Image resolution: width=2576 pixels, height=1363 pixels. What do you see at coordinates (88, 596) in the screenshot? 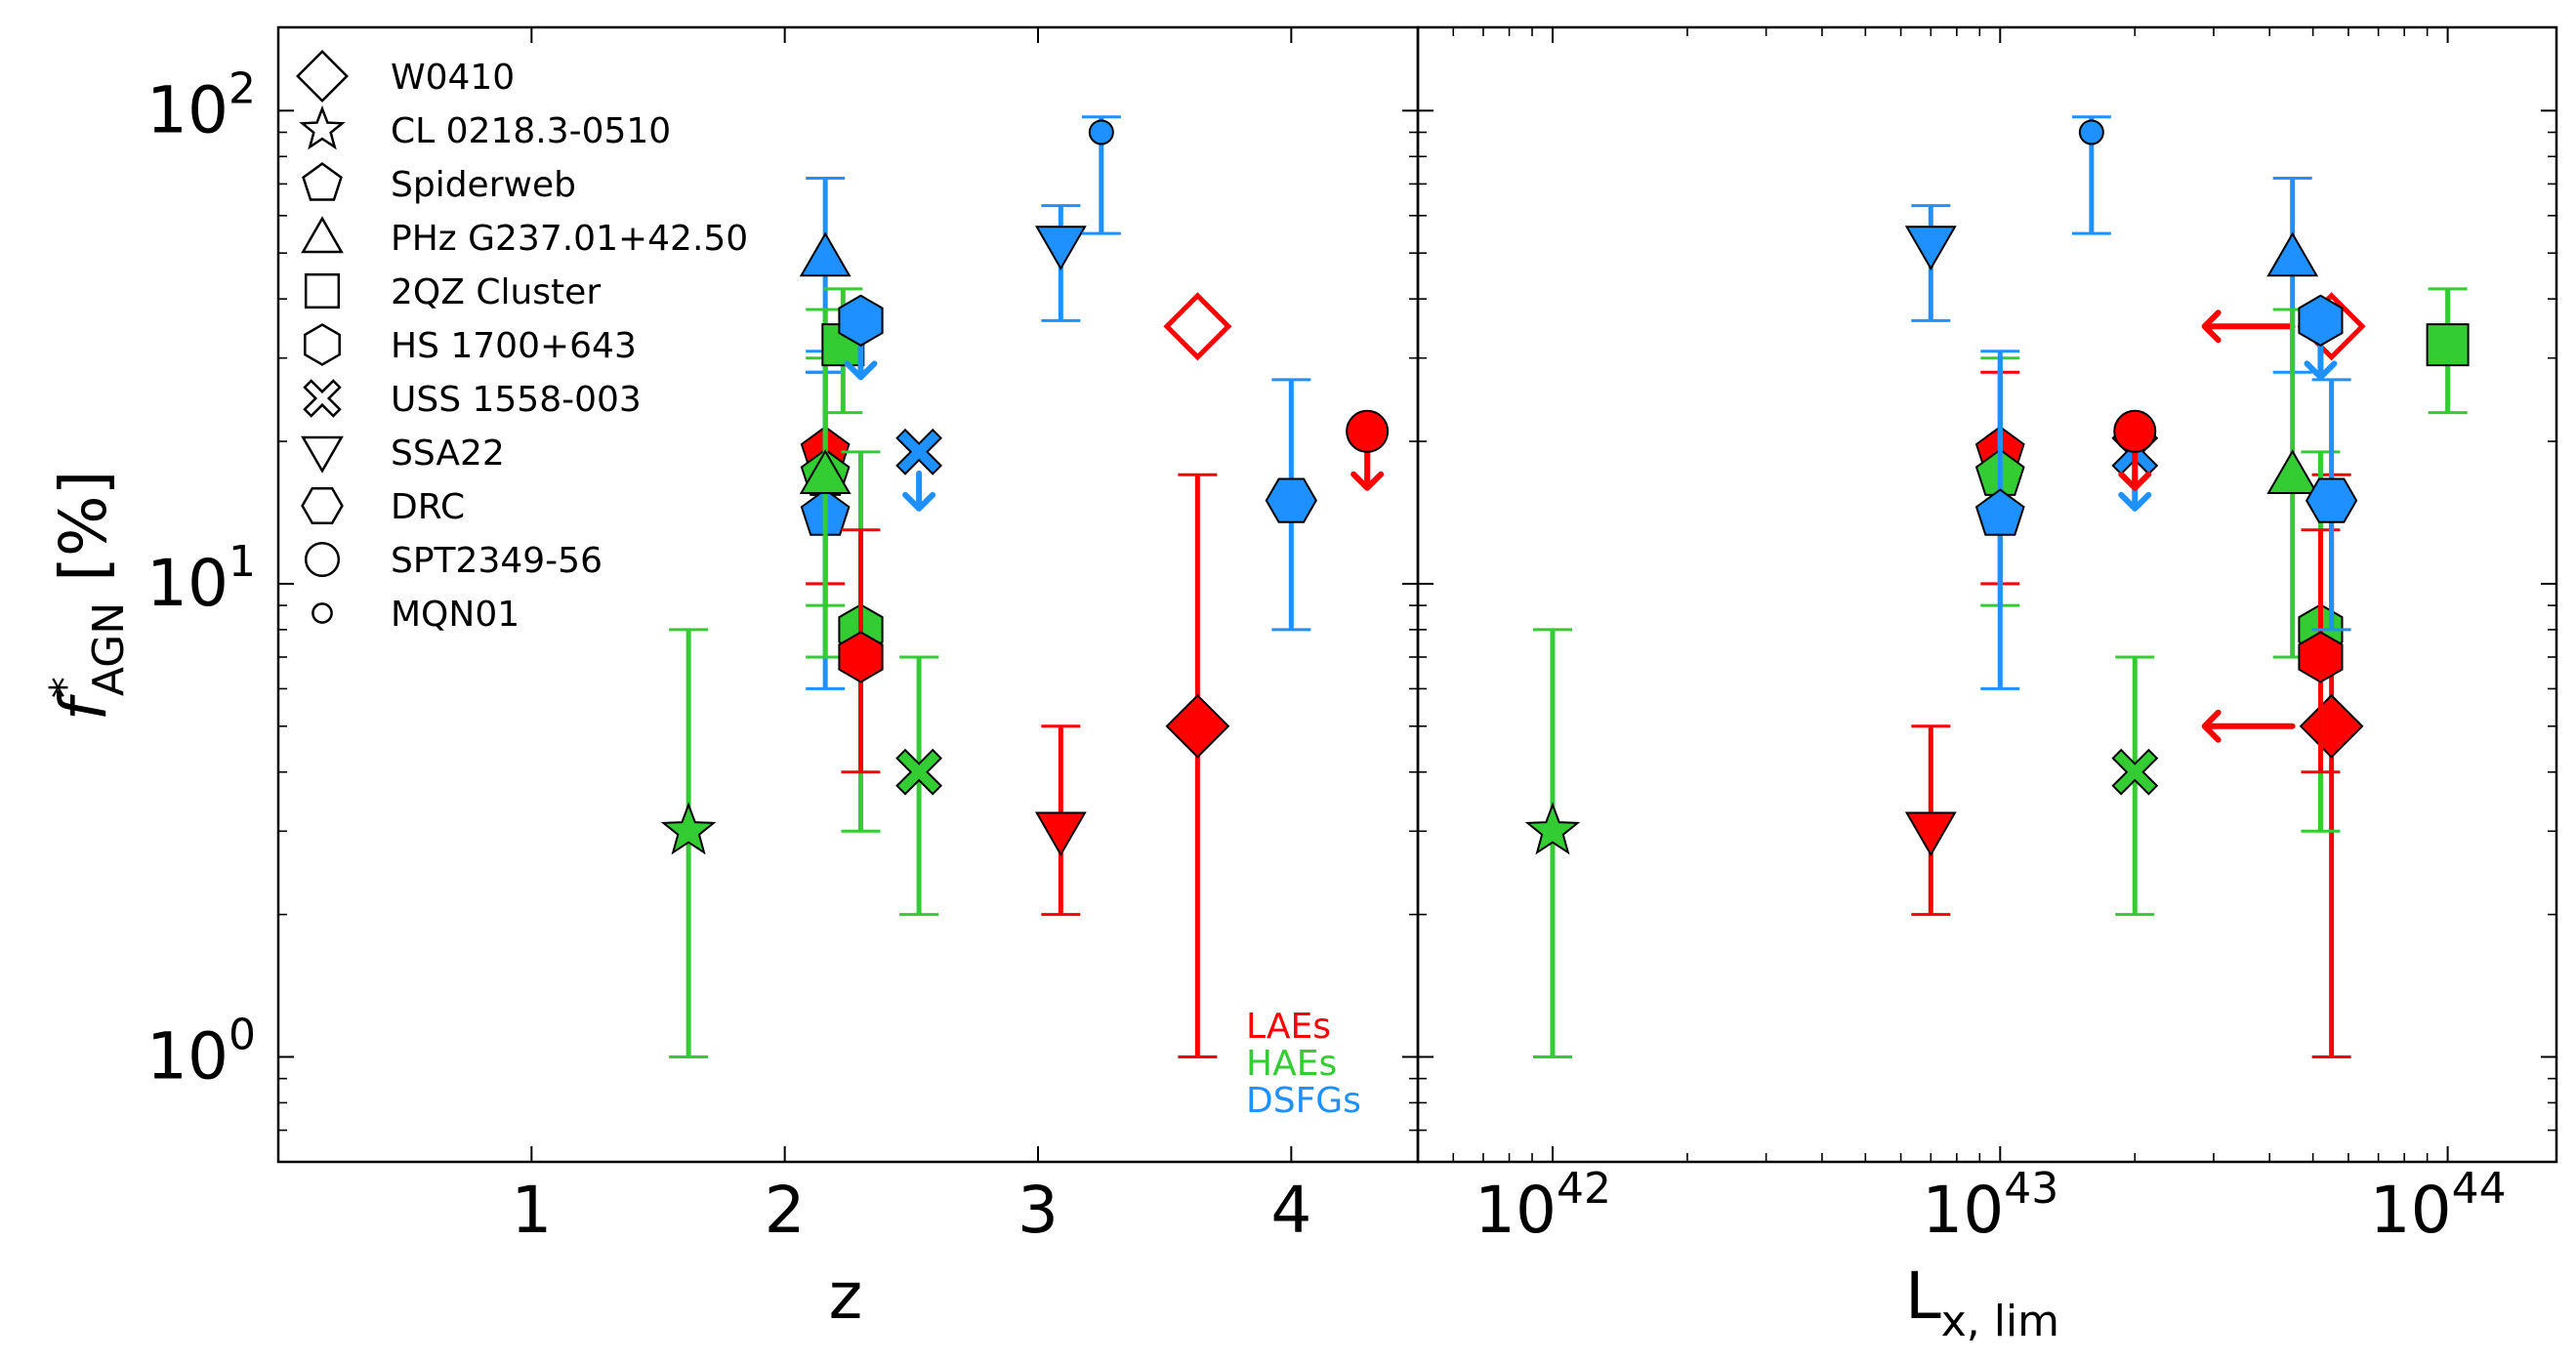
I see `y-axis-label: f*AGN [%]` at bounding box center [88, 596].